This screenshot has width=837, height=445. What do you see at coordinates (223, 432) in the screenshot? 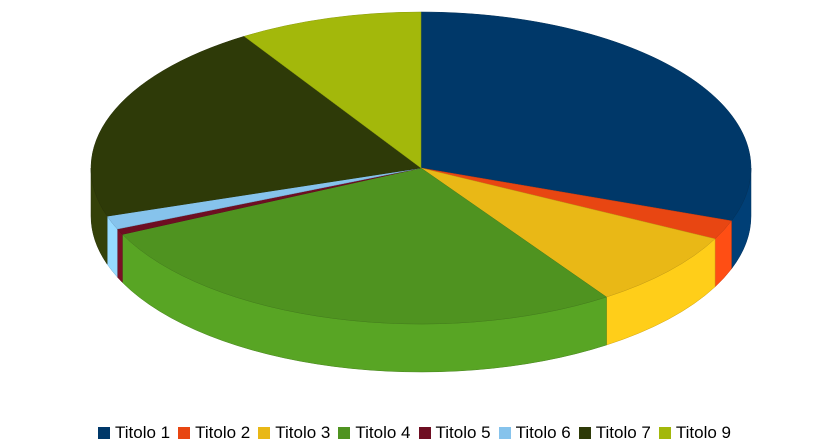
I see `legend-label: Titolo 2` at bounding box center [223, 432].